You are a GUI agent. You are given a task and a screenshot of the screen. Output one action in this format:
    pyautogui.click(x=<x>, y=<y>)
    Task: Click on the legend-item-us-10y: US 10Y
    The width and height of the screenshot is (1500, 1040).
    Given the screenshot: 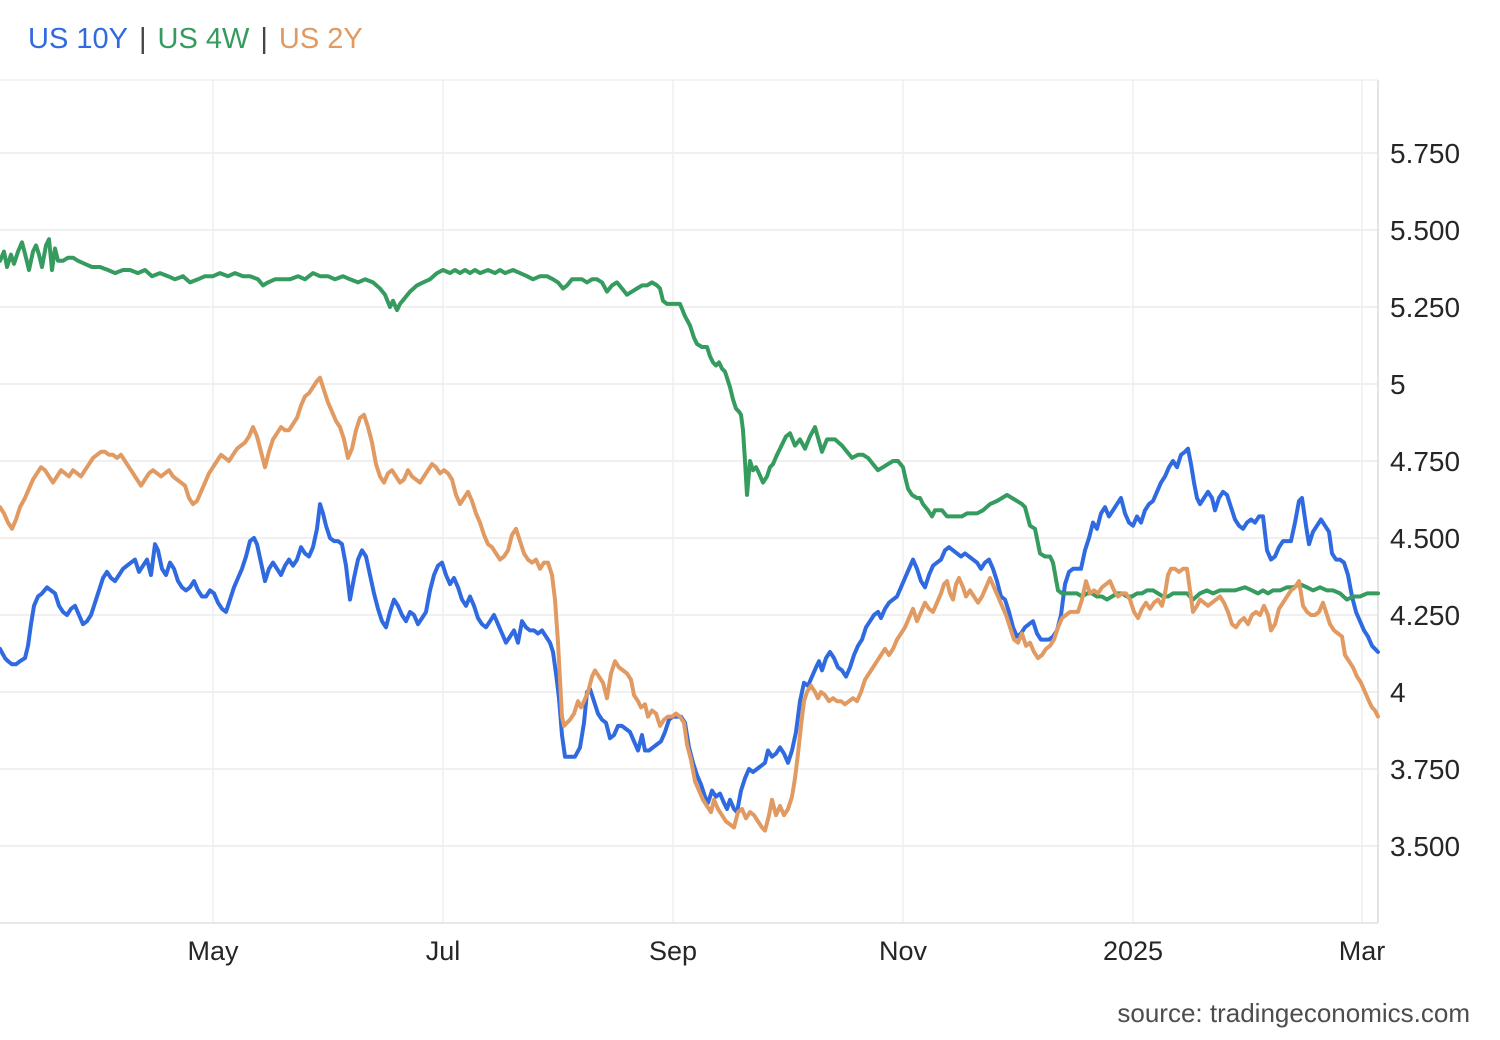 What is the action you would take?
    pyautogui.click(x=78, y=39)
    